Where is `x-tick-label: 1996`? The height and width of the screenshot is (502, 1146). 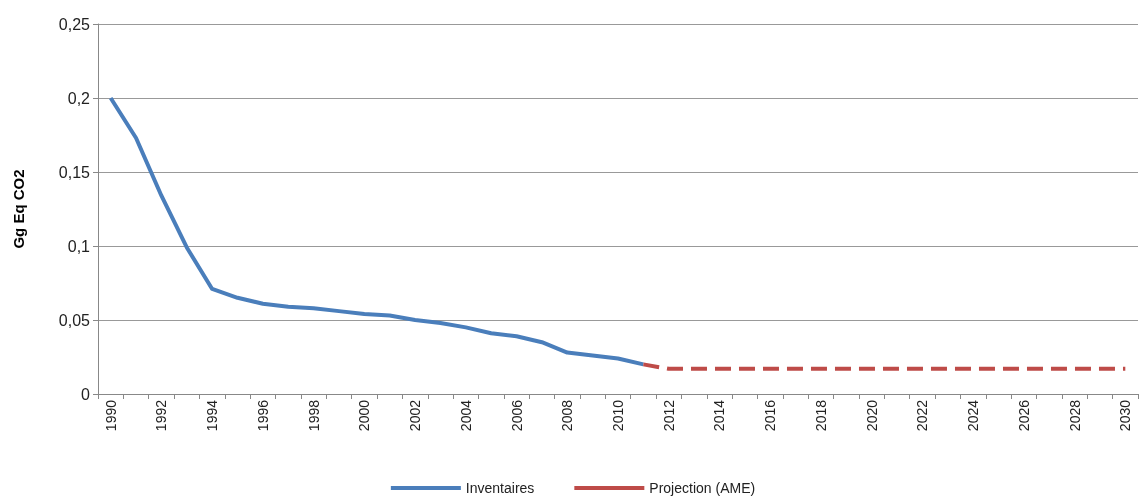
x-tick-label: 1996 is located at coordinates (262, 415).